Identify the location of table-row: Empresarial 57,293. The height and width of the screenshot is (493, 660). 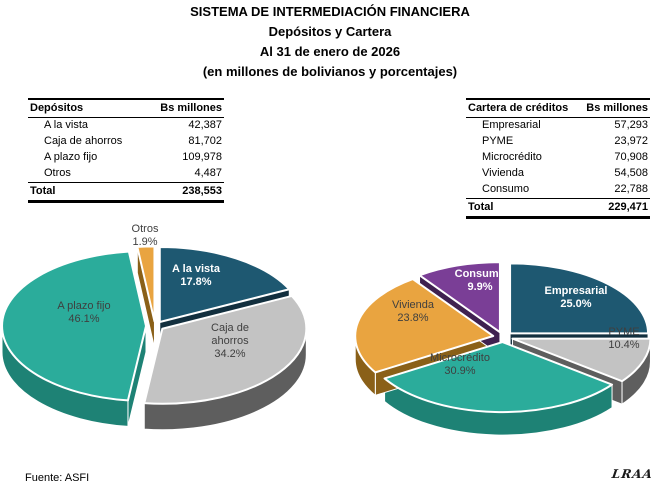
(558, 126).